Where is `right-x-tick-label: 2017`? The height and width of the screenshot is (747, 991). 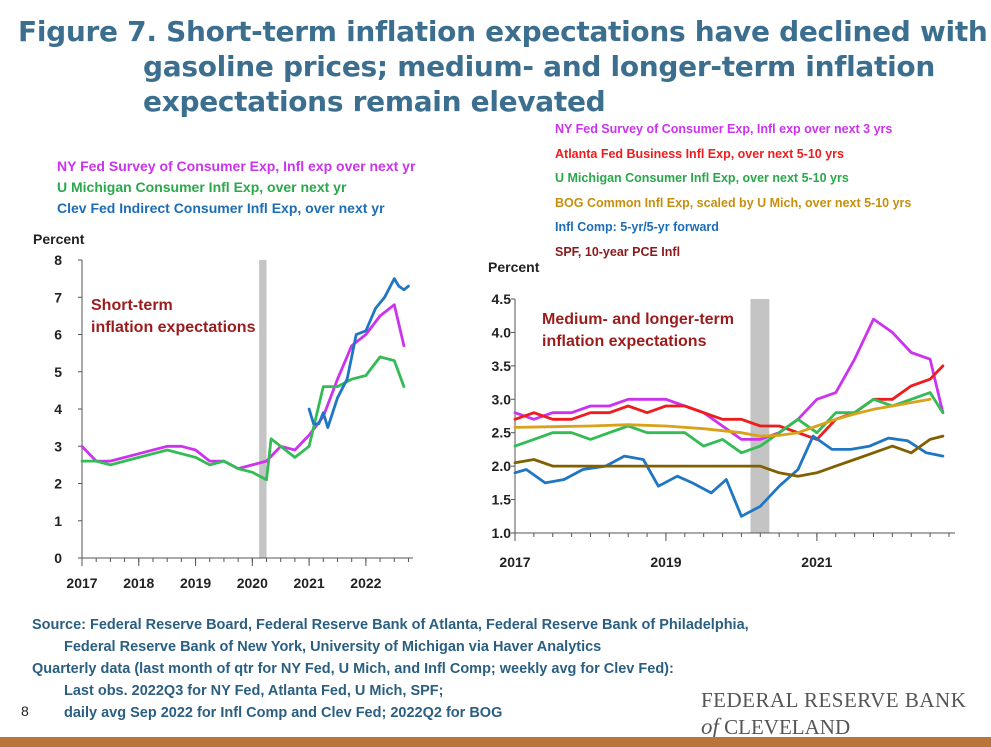
right-x-tick-label: 2017 is located at coordinates (514, 562).